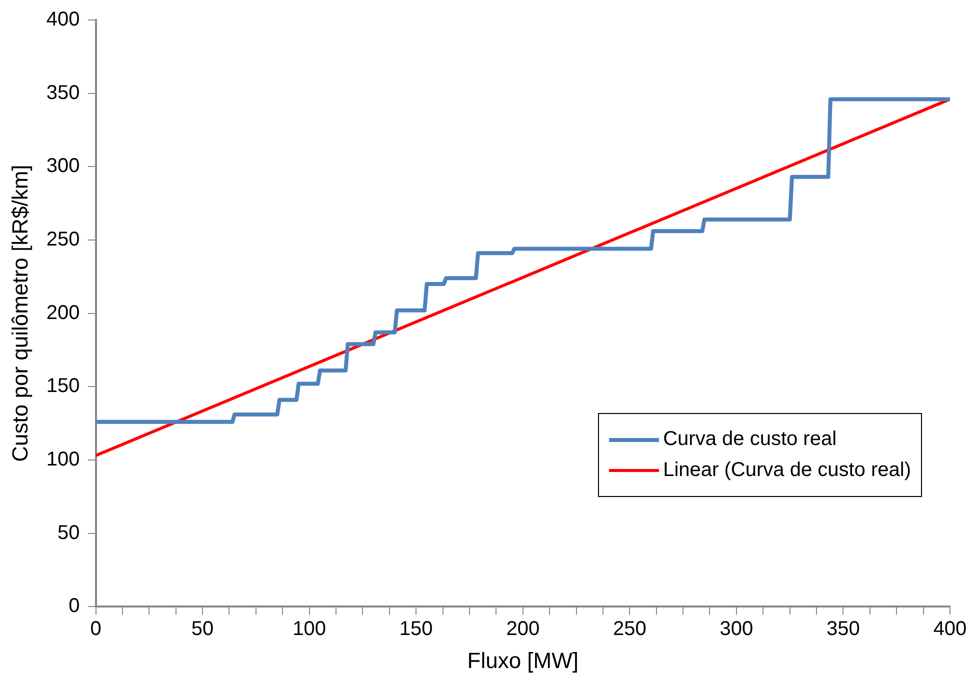 This screenshot has height=683, width=972. What do you see at coordinates (63, 19) in the screenshot?
I see `y-tick-label: 400` at bounding box center [63, 19].